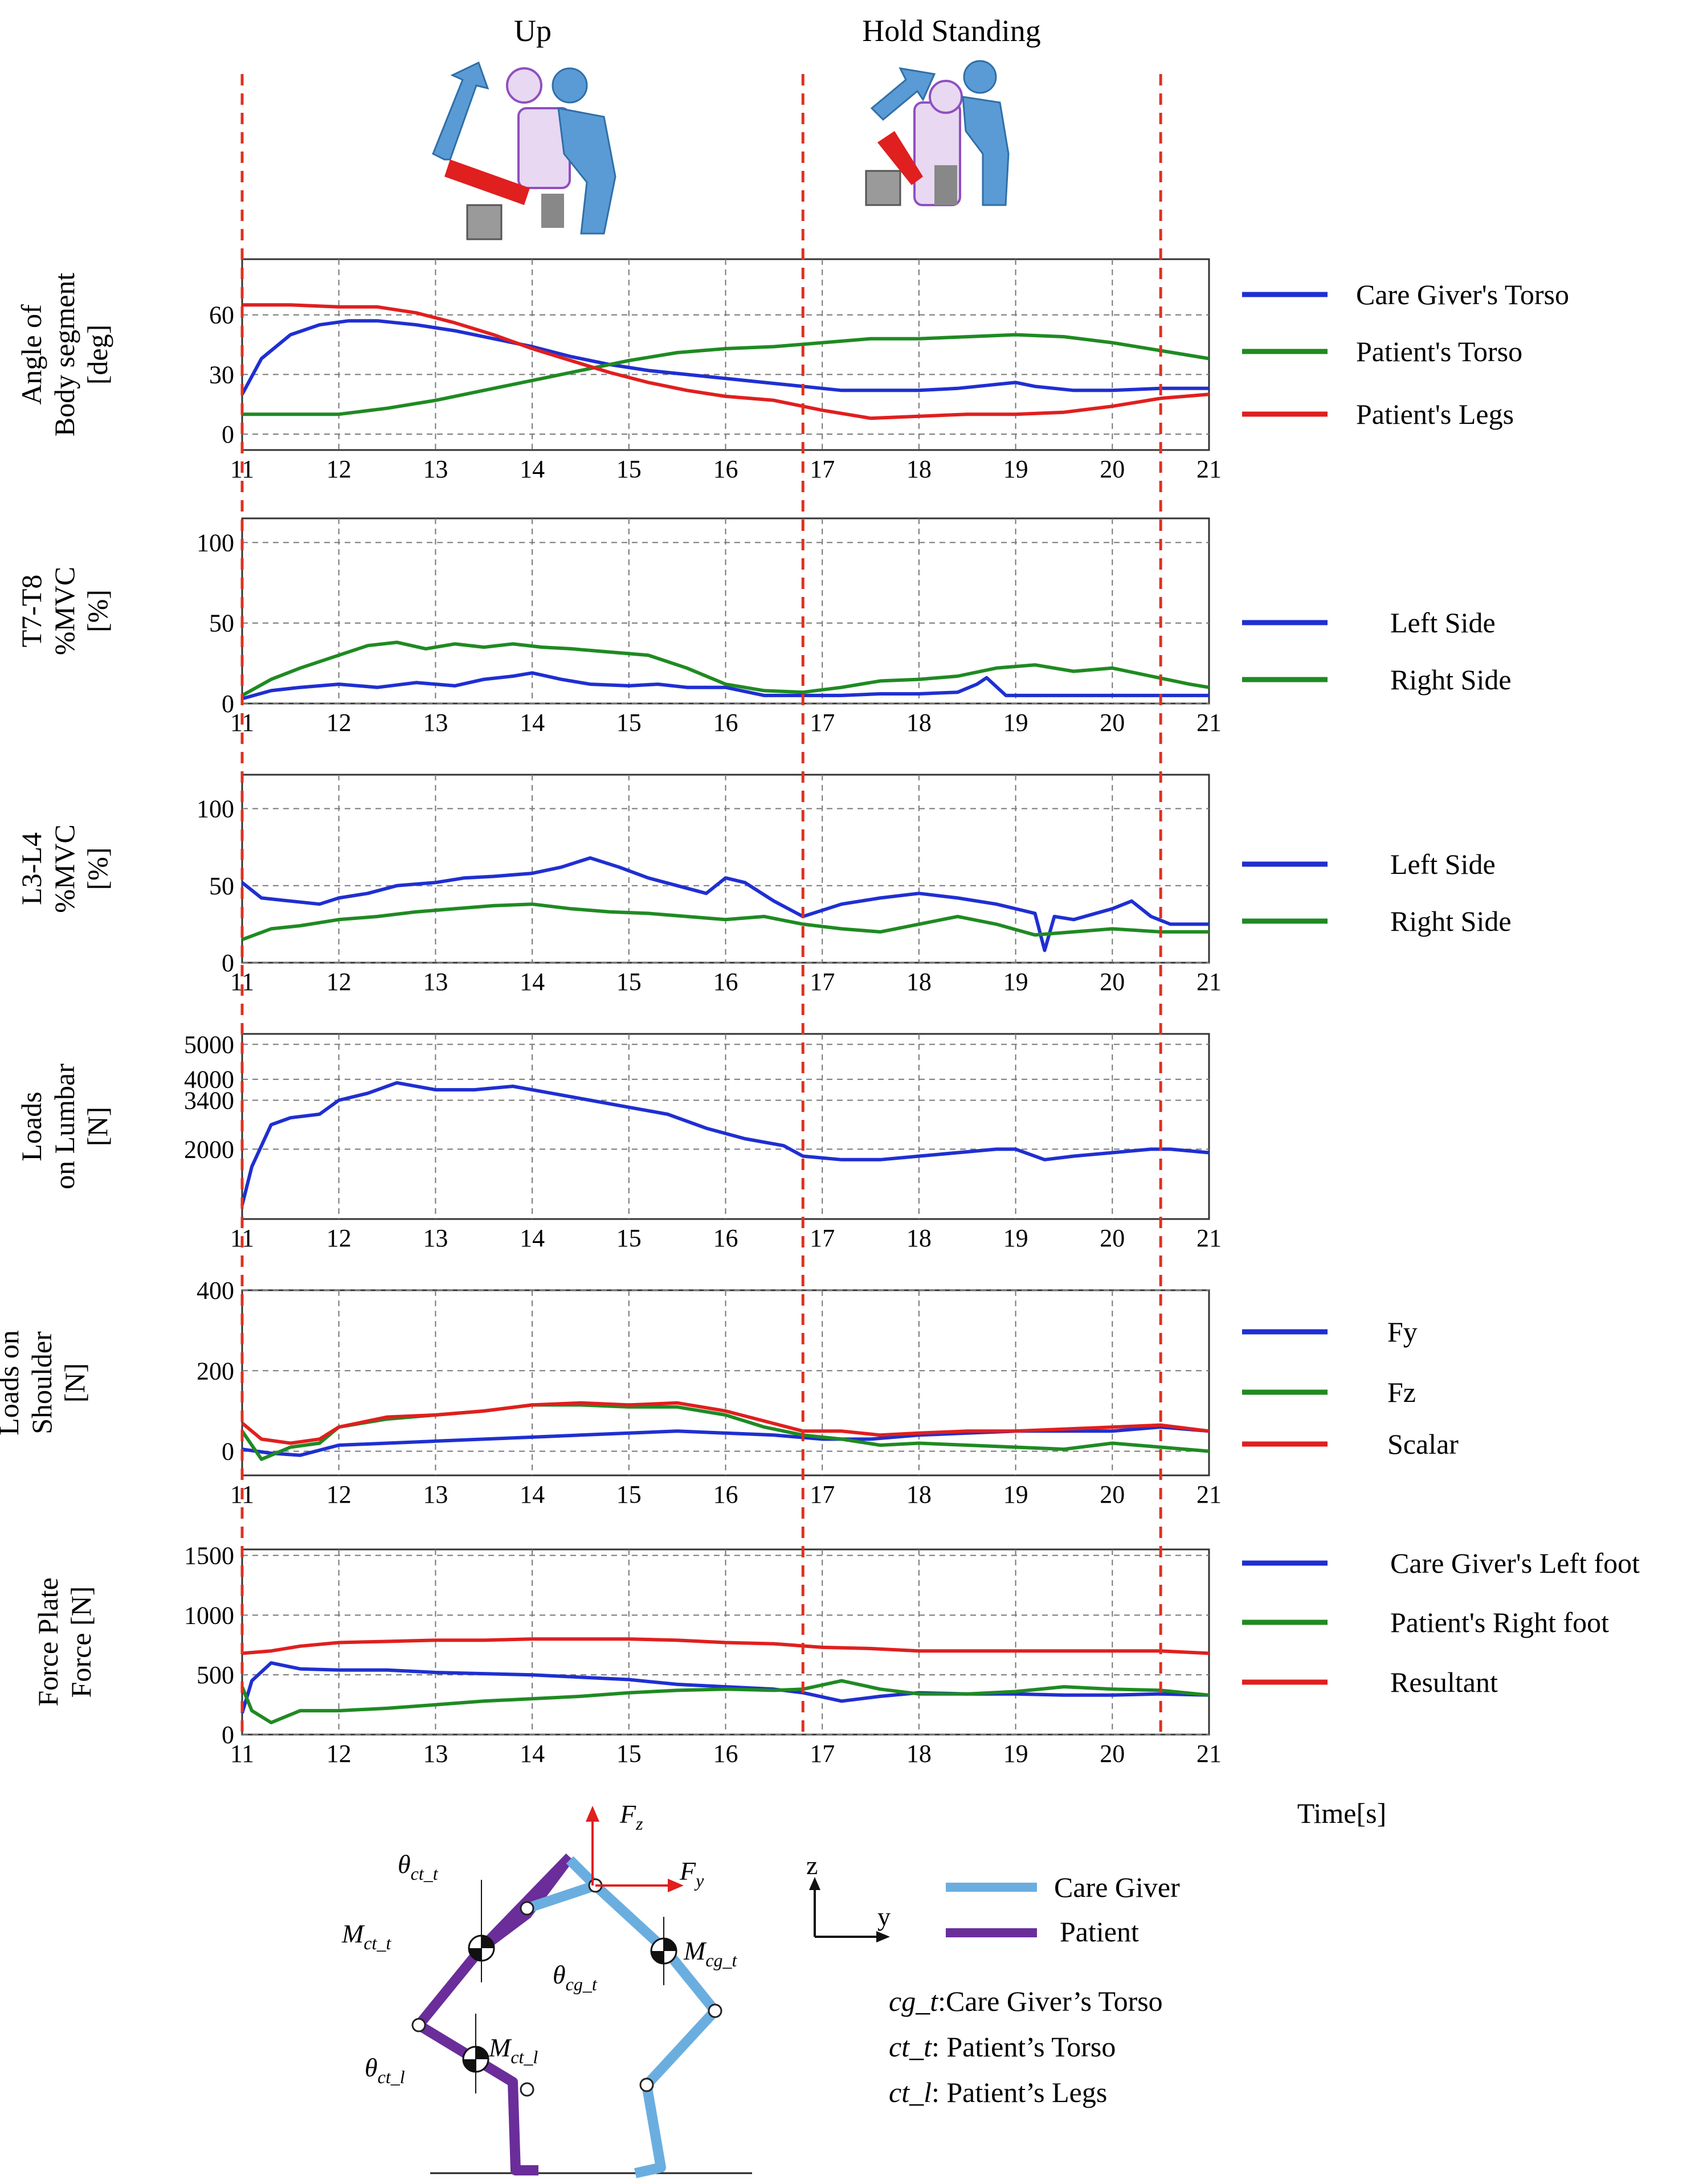 The image size is (1703, 2184). Describe the element at coordinates (676, 1885) in the screenshot. I see `force-y-arrowhead` at that location.